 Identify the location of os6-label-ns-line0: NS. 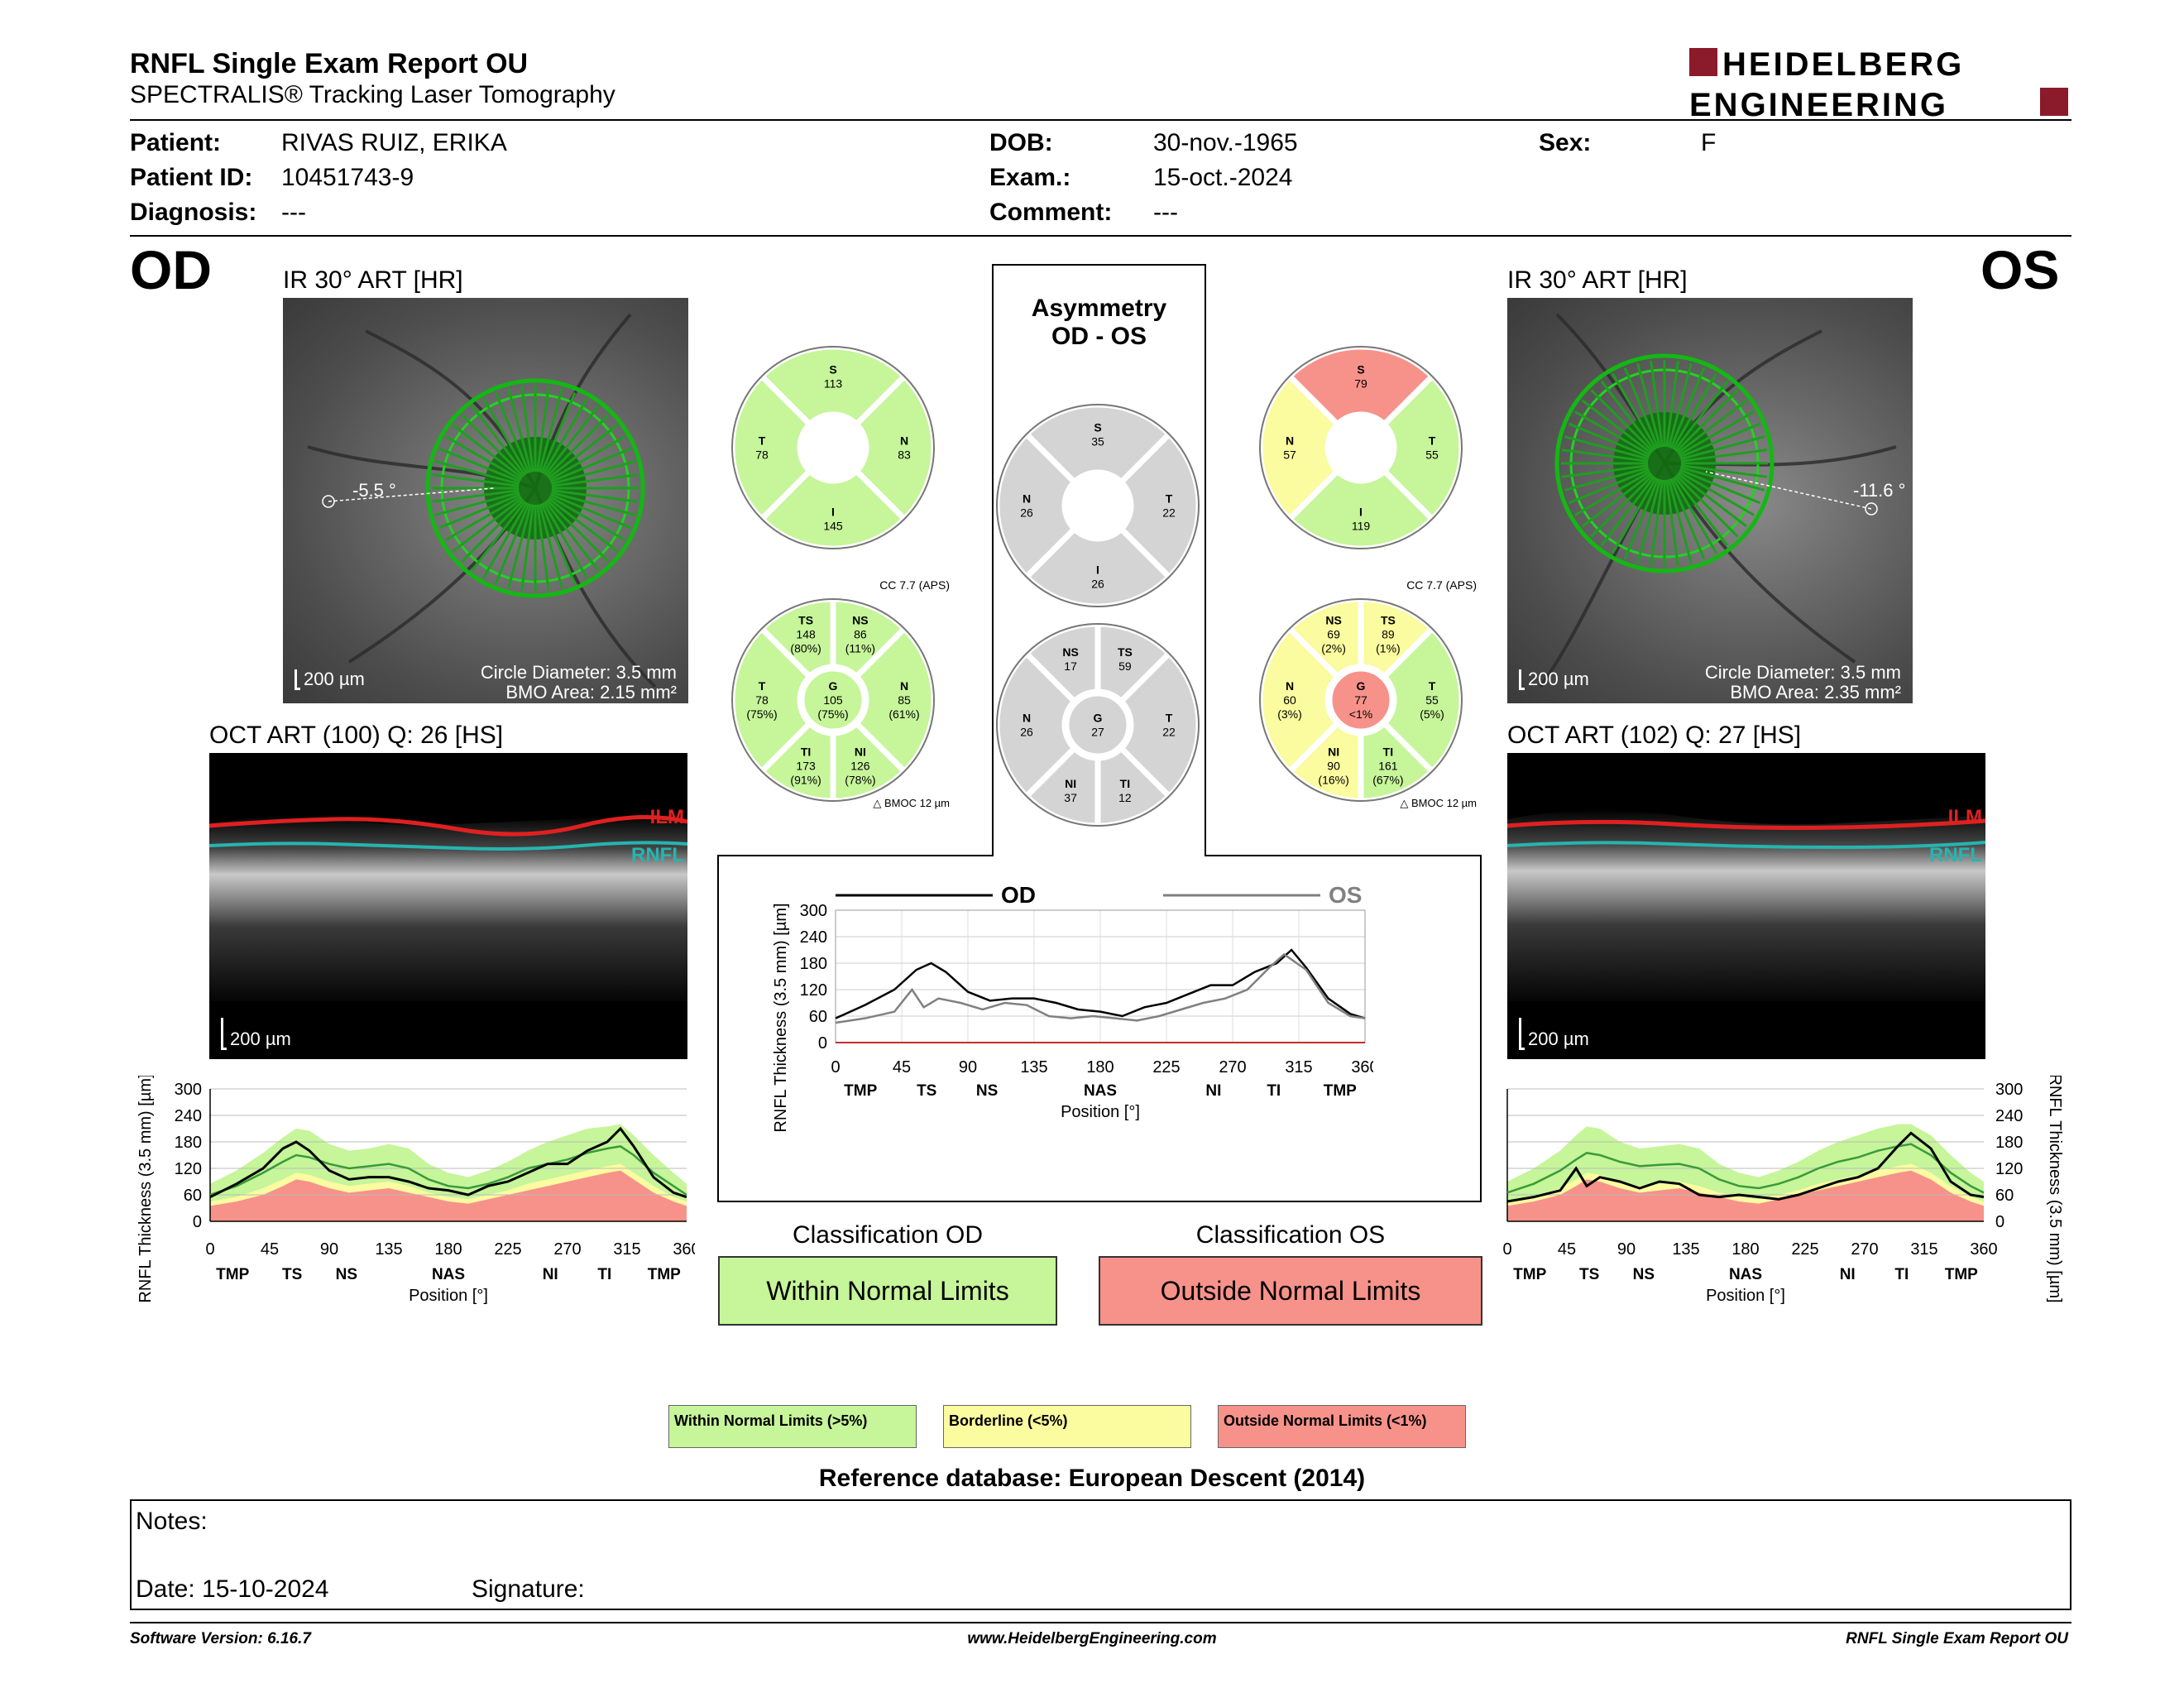
(1333, 620).